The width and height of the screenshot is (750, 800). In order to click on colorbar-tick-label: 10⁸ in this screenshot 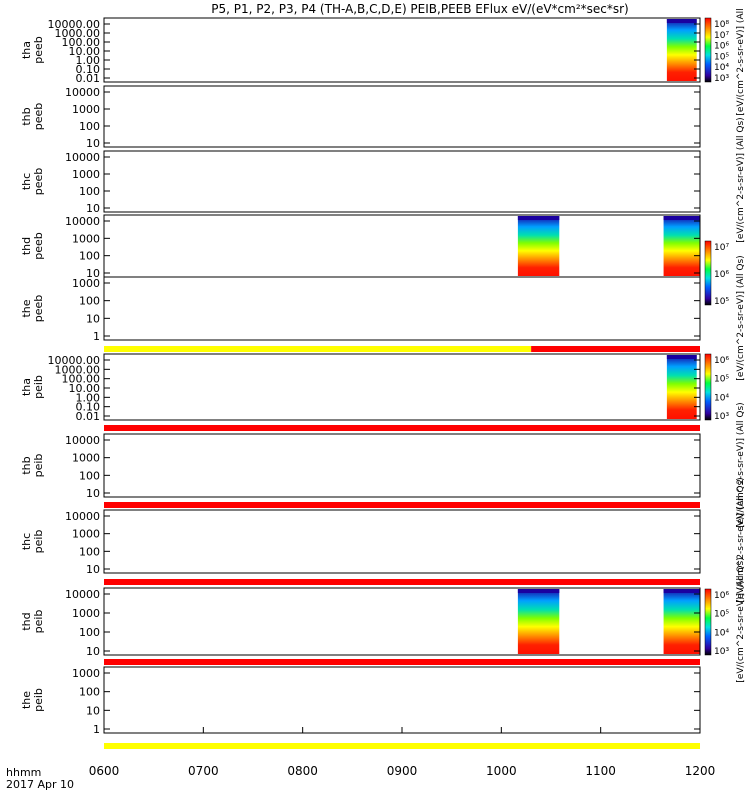, I will do `click(721, 25)`.